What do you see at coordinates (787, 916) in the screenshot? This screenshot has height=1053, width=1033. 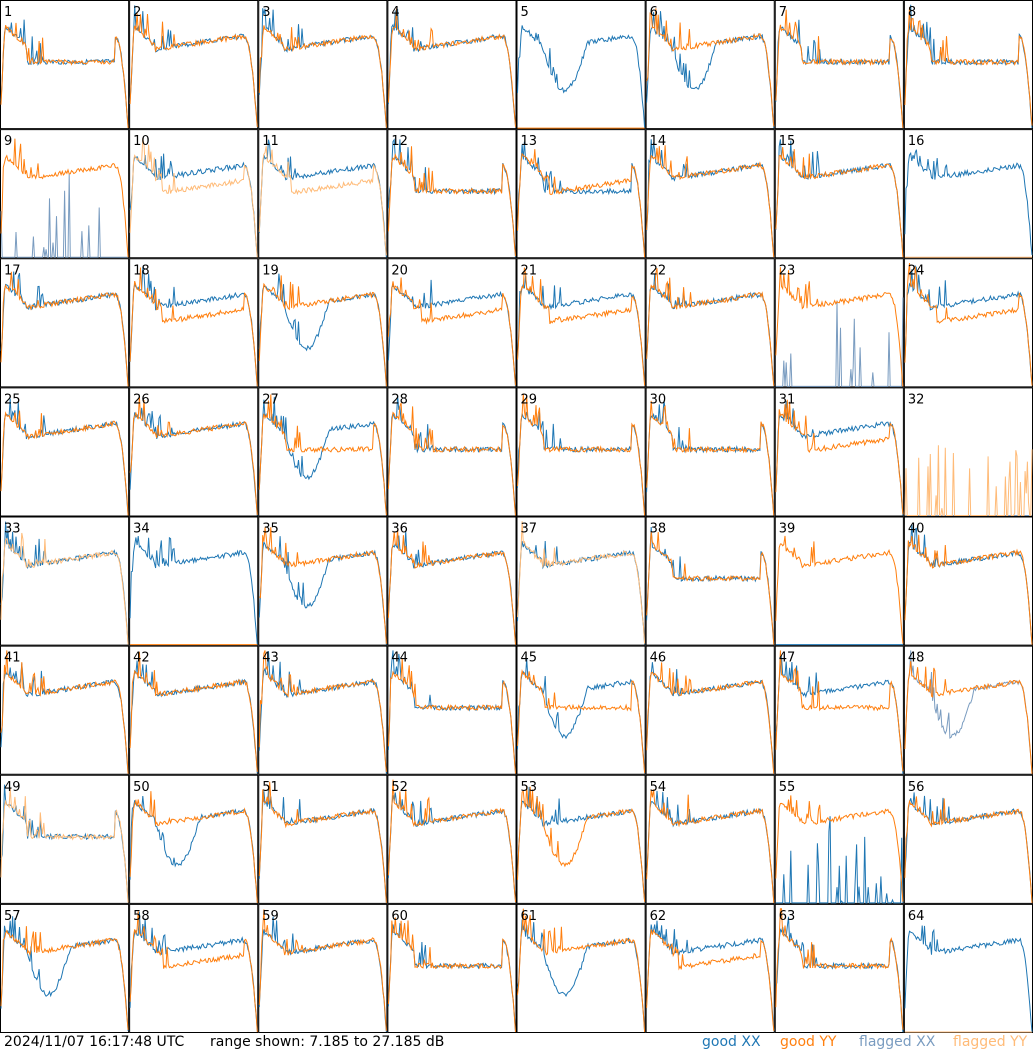 I see `panel-number-label: 63` at bounding box center [787, 916].